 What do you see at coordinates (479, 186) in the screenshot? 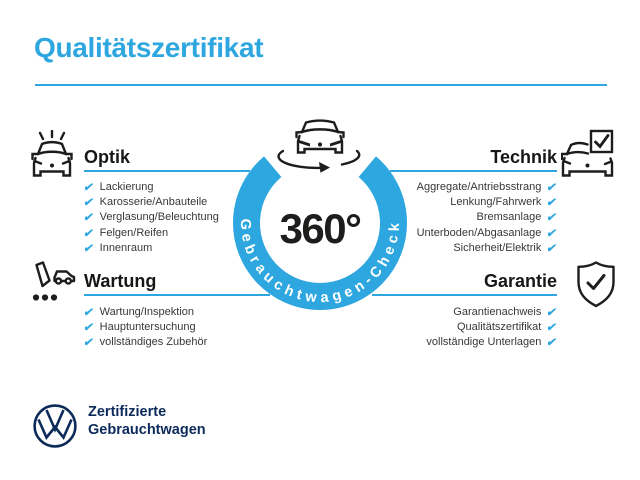
I see `list-item-label: Aggregate/Antriebsstrang` at bounding box center [479, 186].